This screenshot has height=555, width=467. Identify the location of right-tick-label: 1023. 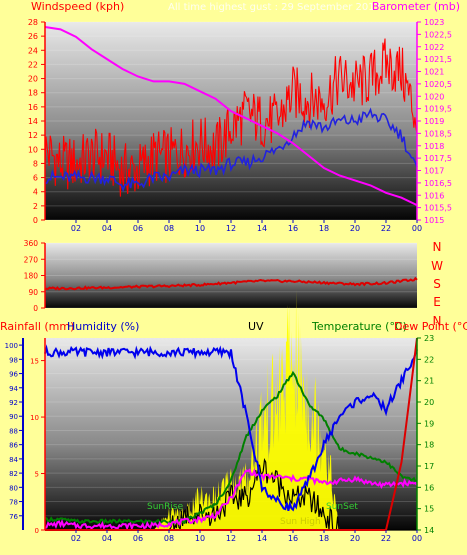
(434, 22).